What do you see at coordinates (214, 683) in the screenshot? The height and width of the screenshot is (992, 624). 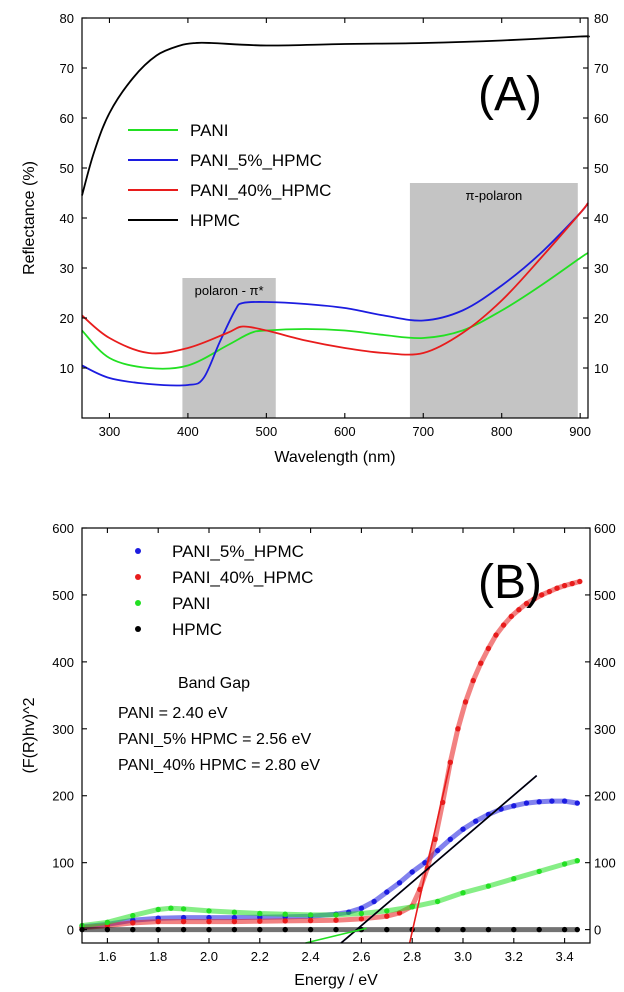 I see `band-gap-title: Band Gap` at bounding box center [214, 683].